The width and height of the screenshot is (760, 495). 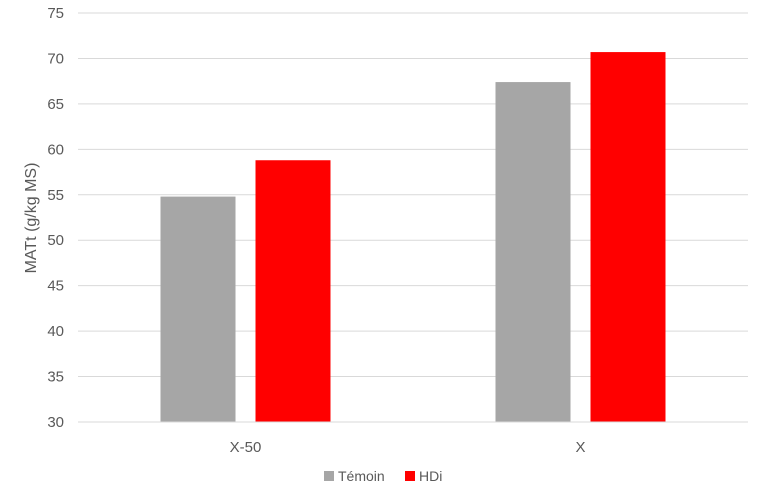 I want to click on y-tick-label: 35, so click(x=55, y=377).